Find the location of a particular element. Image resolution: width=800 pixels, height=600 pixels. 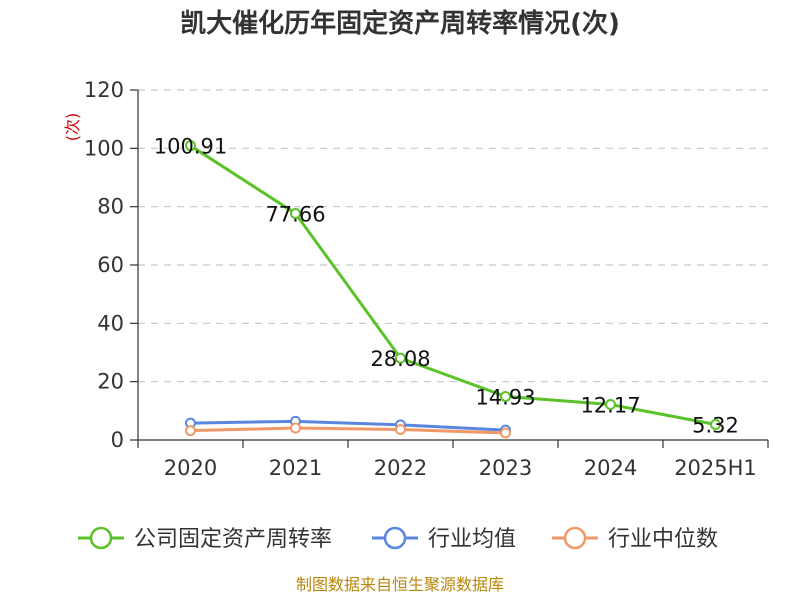

legend-label: 公司固定资产周转率 is located at coordinates (233, 539).